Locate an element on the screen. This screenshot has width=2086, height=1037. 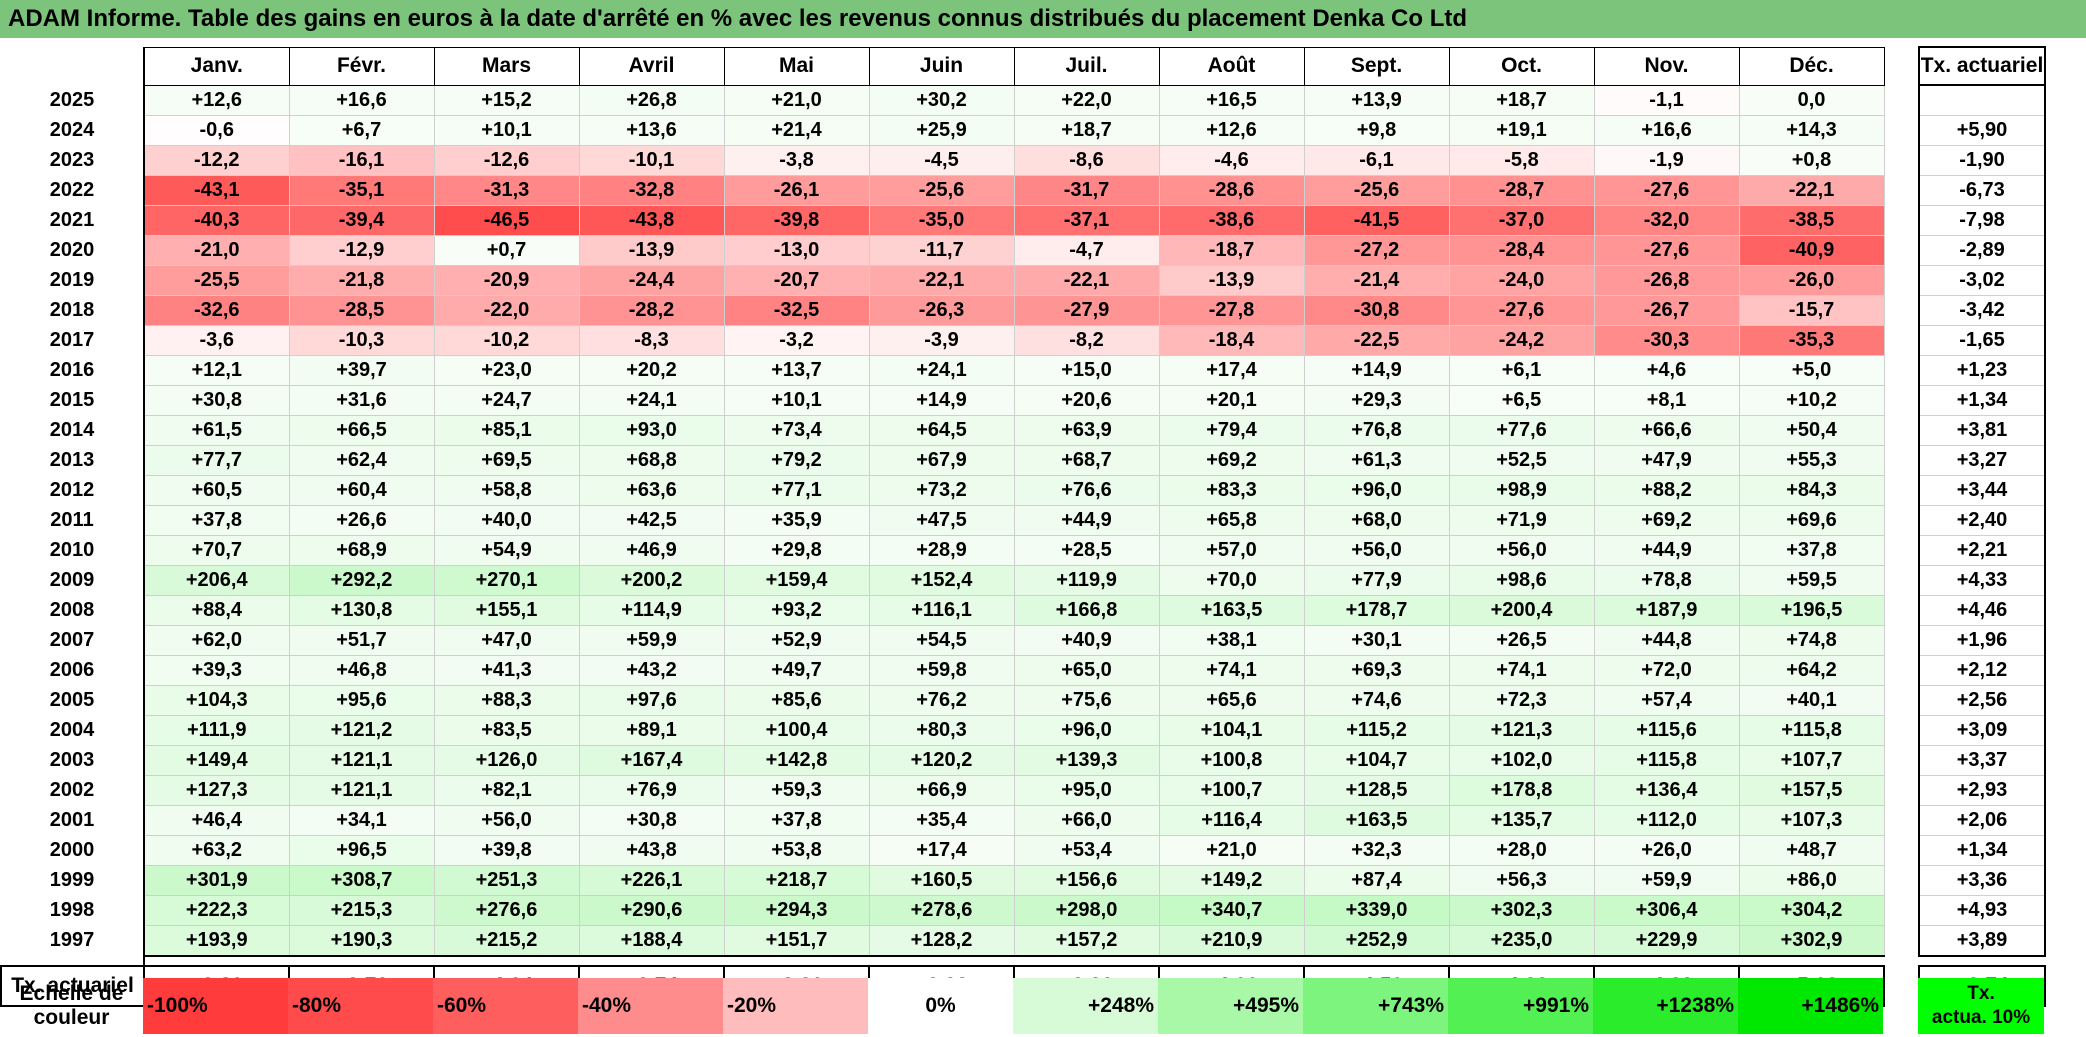
actuarial-rate: +1,23 is located at coordinates (1982, 370).